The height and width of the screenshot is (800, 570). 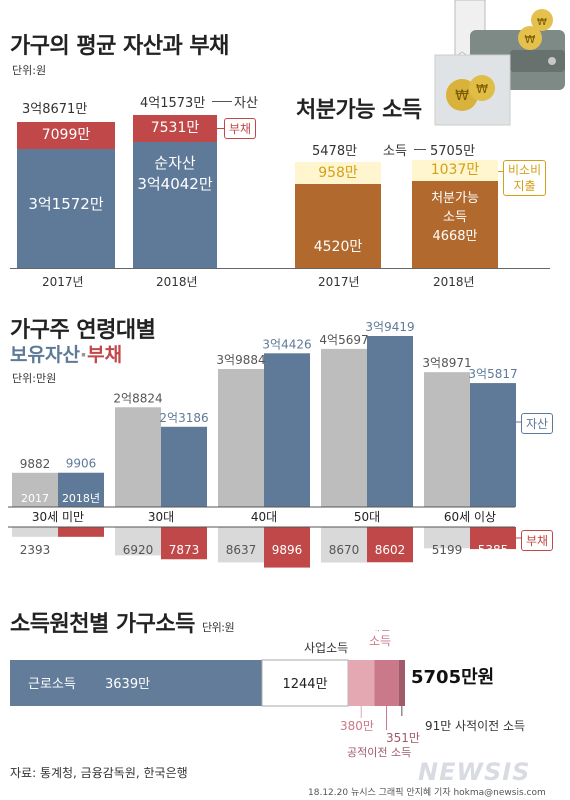 I want to click on spend-label-2018: 1037만, so click(x=455, y=170).